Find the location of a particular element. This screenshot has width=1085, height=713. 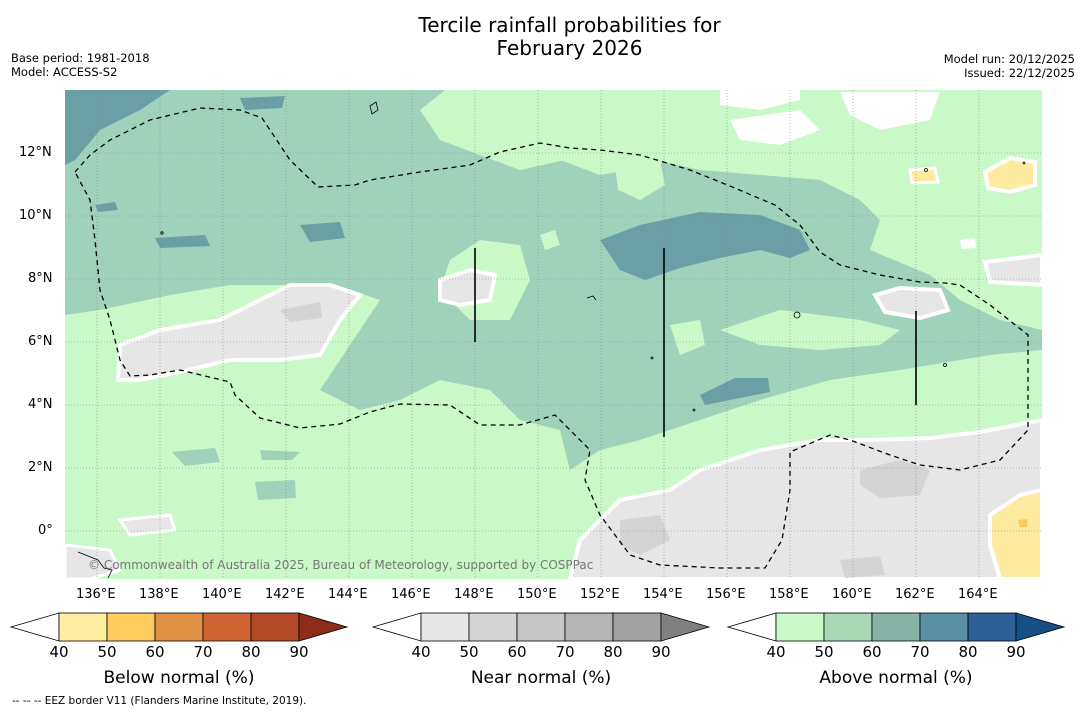

lon-label-164e: 164°E is located at coordinates (978, 594).